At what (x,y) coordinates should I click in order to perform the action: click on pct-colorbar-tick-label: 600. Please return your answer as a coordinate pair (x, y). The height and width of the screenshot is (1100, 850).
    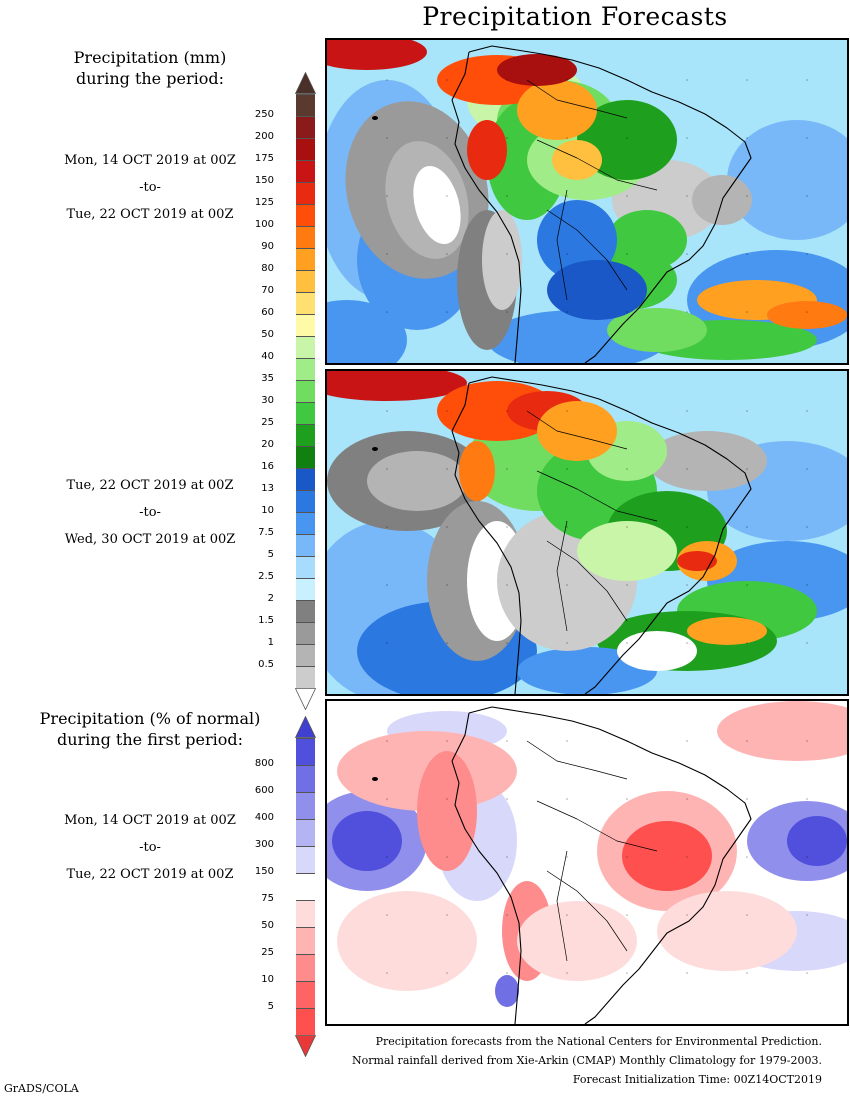
    Looking at the image, I should click on (264, 790).